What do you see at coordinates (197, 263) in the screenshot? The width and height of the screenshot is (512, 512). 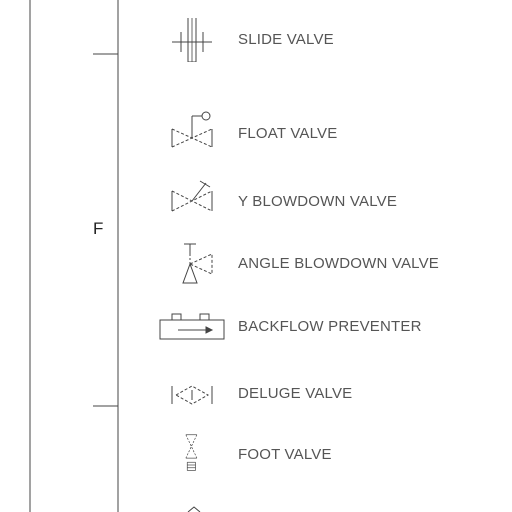 I see `angle-blowdown-valve-symbol` at bounding box center [197, 263].